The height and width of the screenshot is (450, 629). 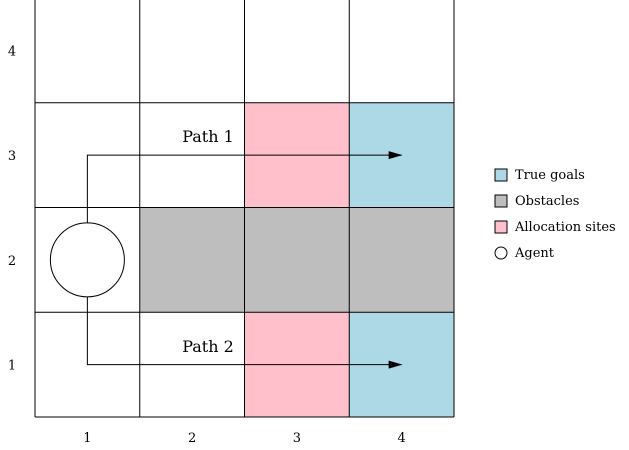 I want to click on y-tick-label: 3, so click(x=12, y=156).